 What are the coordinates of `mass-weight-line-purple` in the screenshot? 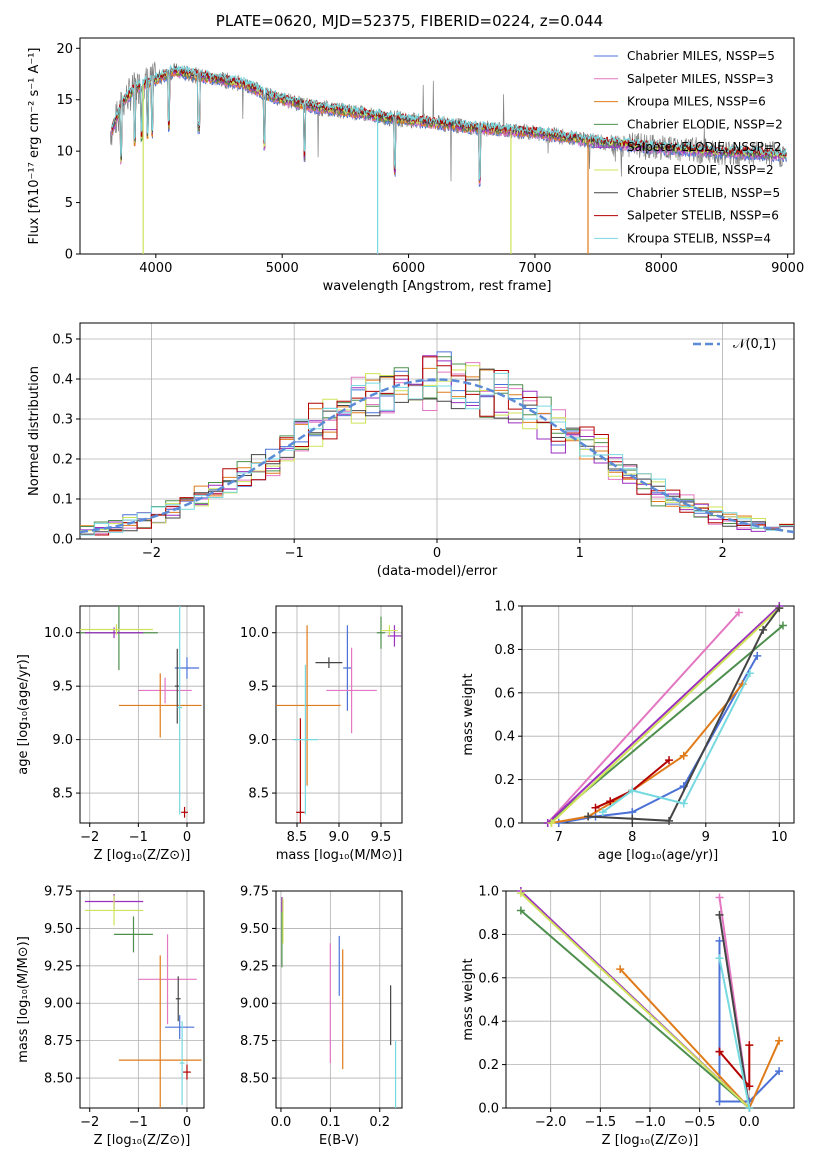 It's located at (663, 714).